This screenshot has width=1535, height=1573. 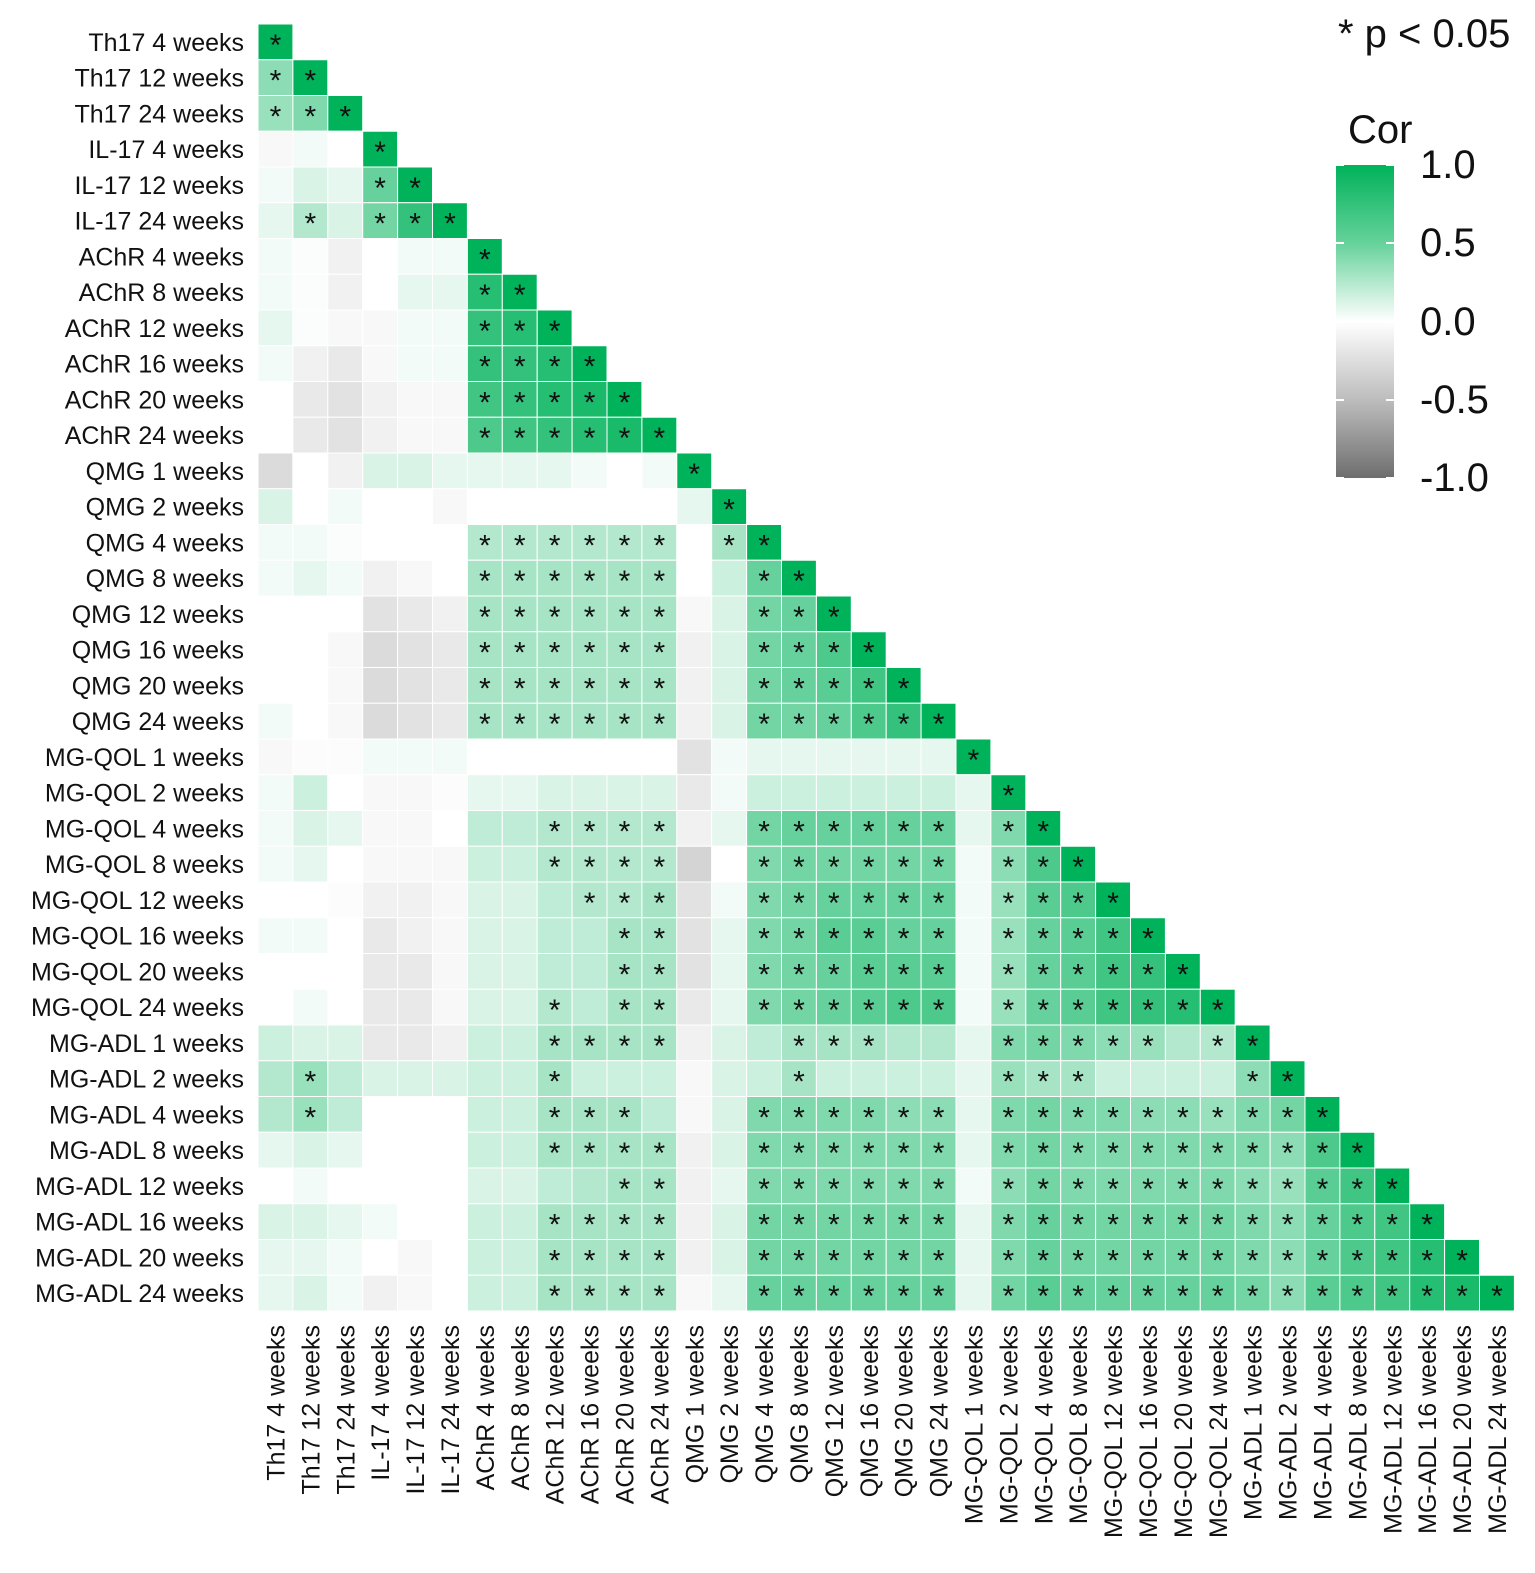 What do you see at coordinates (154, 400) in the screenshot?
I see `y-tick-label: AChR 20 weeks` at bounding box center [154, 400].